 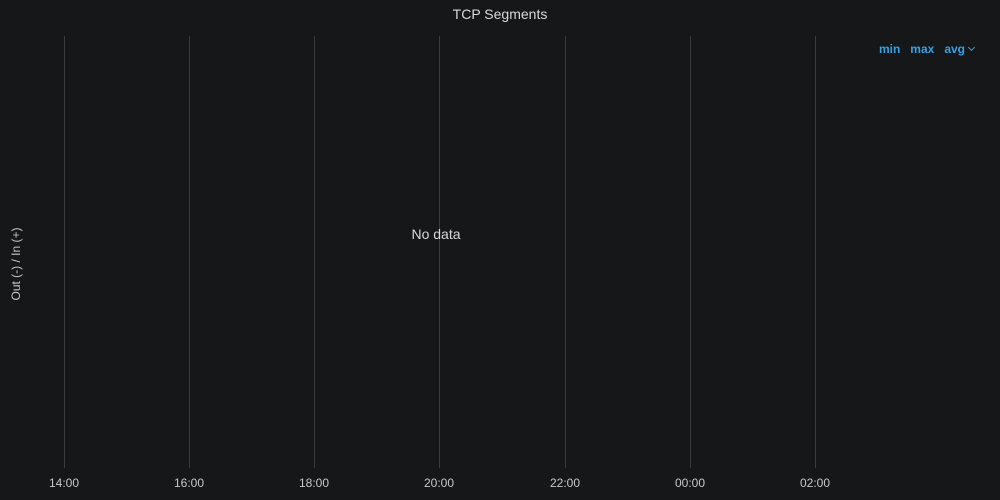 What do you see at coordinates (189, 483) in the screenshot?
I see `x-tick-label: 16:00` at bounding box center [189, 483].